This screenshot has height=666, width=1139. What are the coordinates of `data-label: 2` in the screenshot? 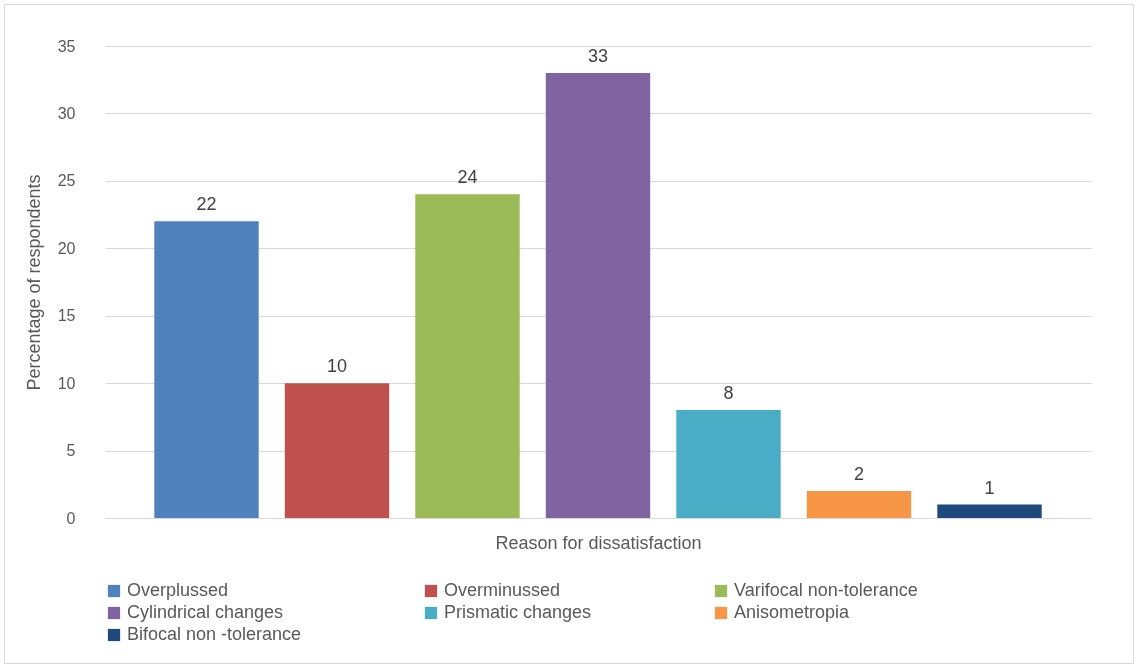 It's located at (859, 474).